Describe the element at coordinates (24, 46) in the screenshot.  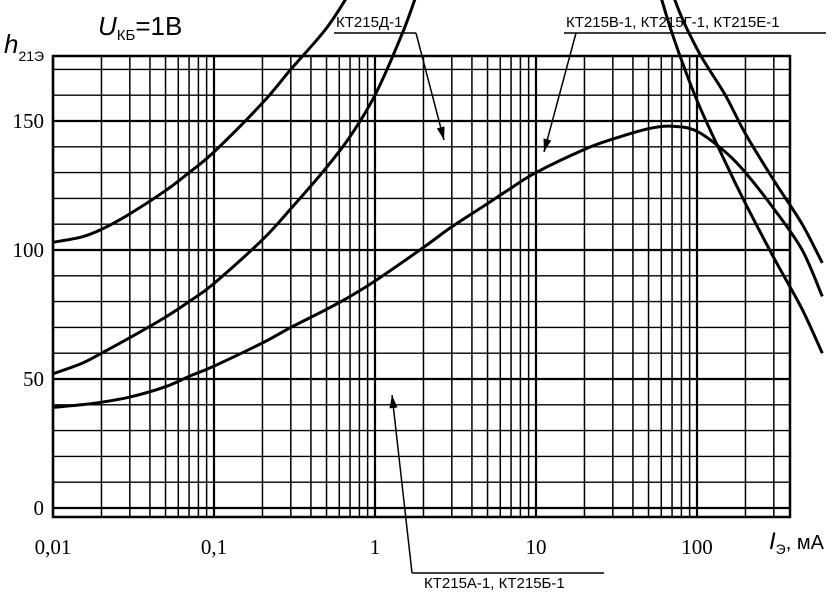
I see `y-axis-label: h21Э` at that location.